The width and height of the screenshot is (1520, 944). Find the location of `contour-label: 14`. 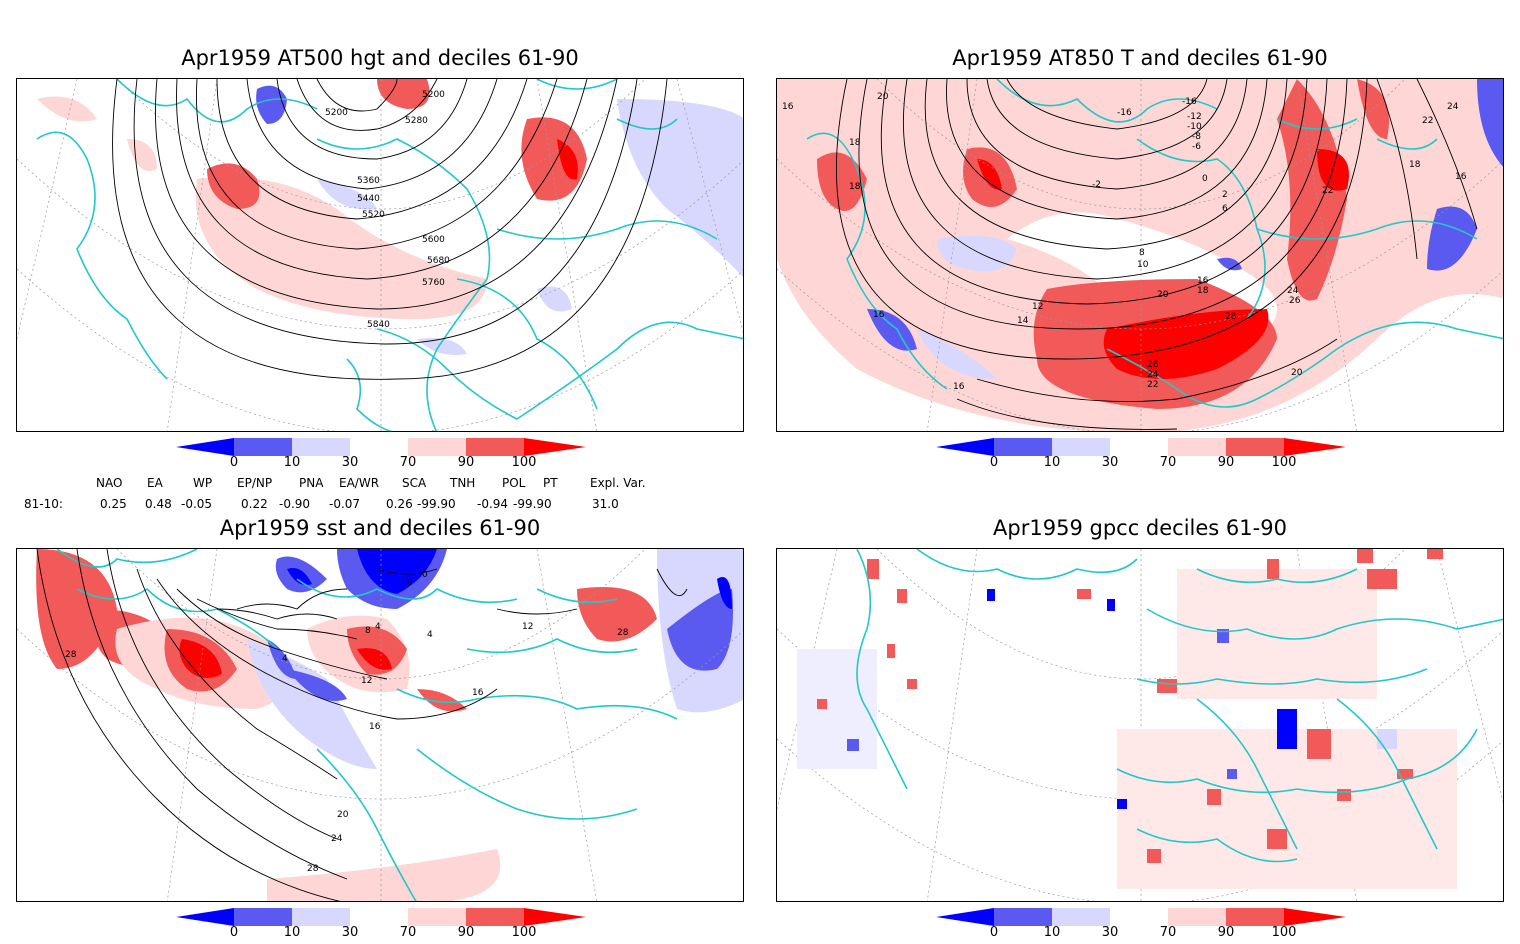

contour-label: 14 is located at coordinates (1023, 321).